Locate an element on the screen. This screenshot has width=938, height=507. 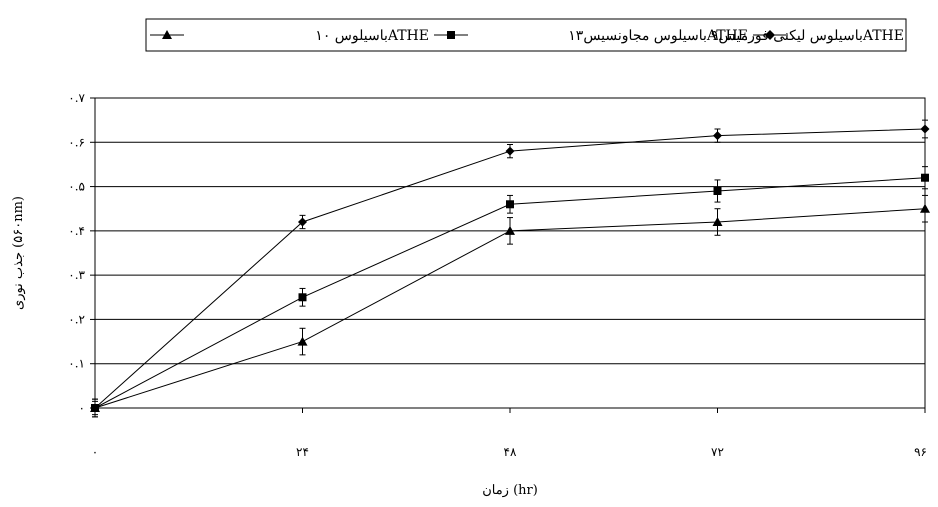
x-axis-ticks: ۰ ۲۴ ۴۸ ۷۲ ۹۶ is located at coordinates (509, 433).